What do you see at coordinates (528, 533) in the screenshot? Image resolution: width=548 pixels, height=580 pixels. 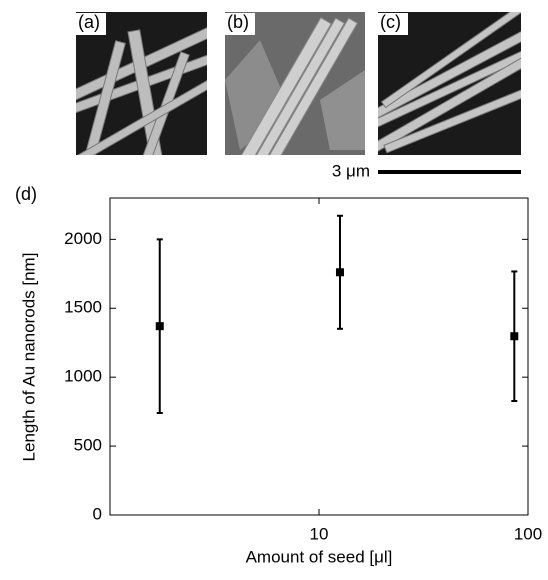 I see `x-tick-label: 100` at bounding box center [528, 533].